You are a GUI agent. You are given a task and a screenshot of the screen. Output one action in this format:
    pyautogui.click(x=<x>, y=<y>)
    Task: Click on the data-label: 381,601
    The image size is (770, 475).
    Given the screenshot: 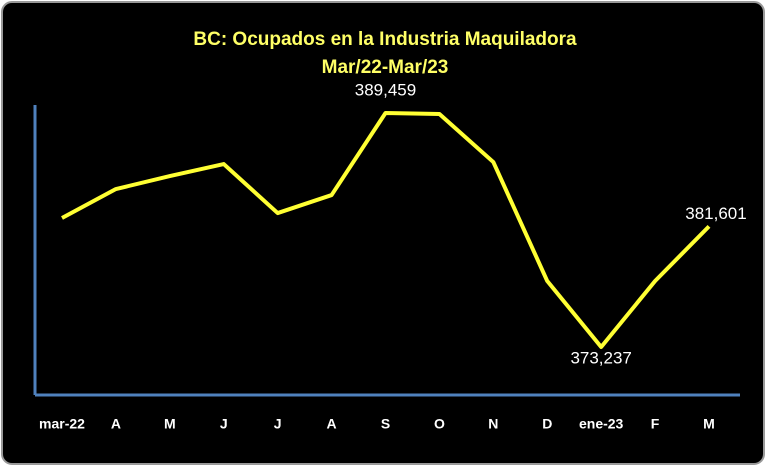 What is the action you would take?
    pyautogui.click(x=715, y=213)
    